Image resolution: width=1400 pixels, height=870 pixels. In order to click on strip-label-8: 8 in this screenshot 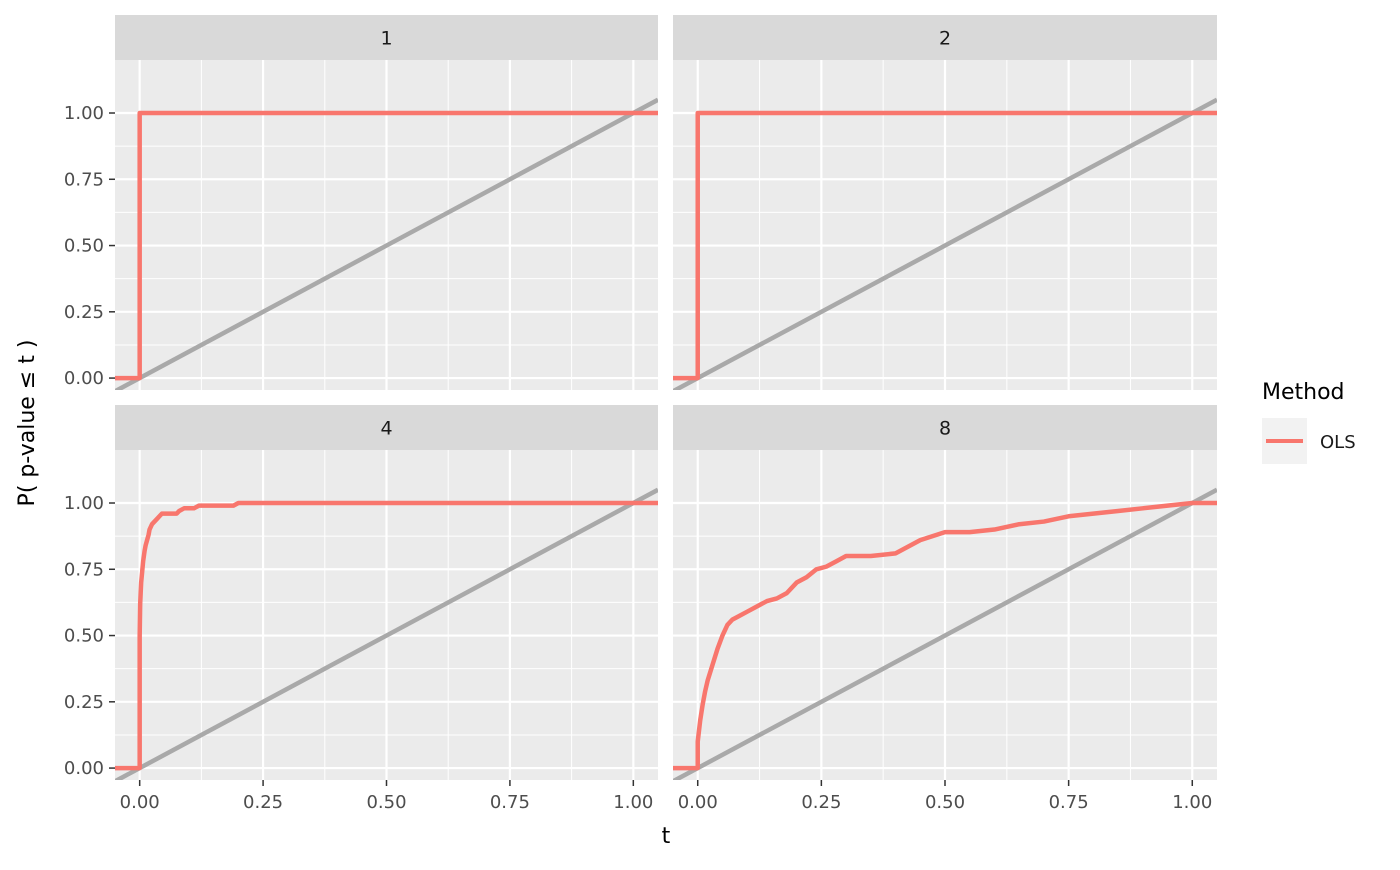, I will do `click(945, 429)`.